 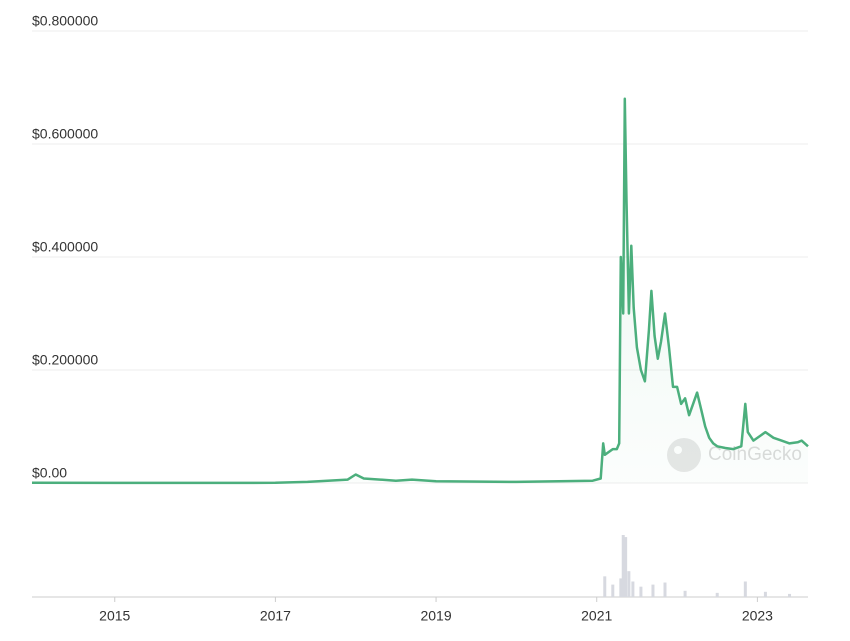 I want to click on x-tick-label: 2015, so click(x=114, y=616).